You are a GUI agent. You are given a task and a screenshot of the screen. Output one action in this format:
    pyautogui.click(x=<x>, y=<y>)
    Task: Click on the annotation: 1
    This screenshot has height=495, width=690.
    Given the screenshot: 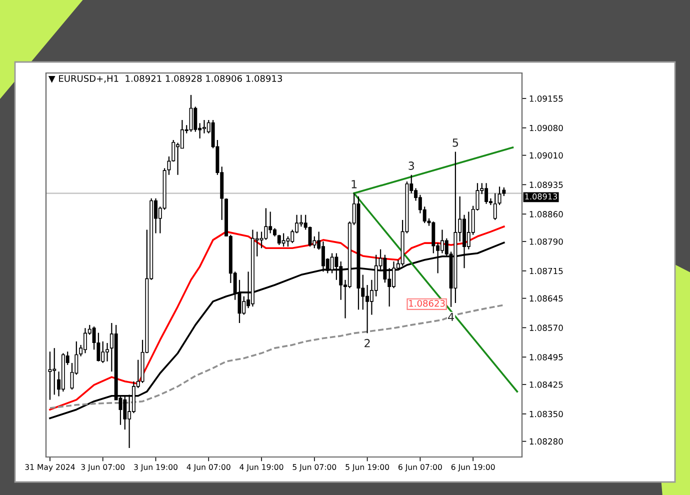 What is the action you would take?
    pyautogui.click(x=354, y=184)
    